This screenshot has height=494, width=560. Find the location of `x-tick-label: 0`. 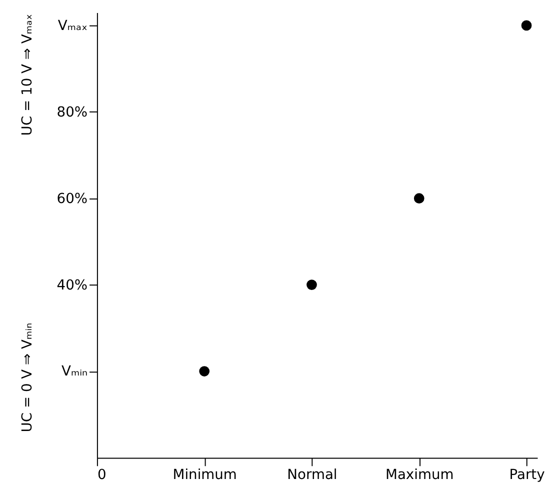

x-tick-label: 0 is located at coordinates (101, 474).